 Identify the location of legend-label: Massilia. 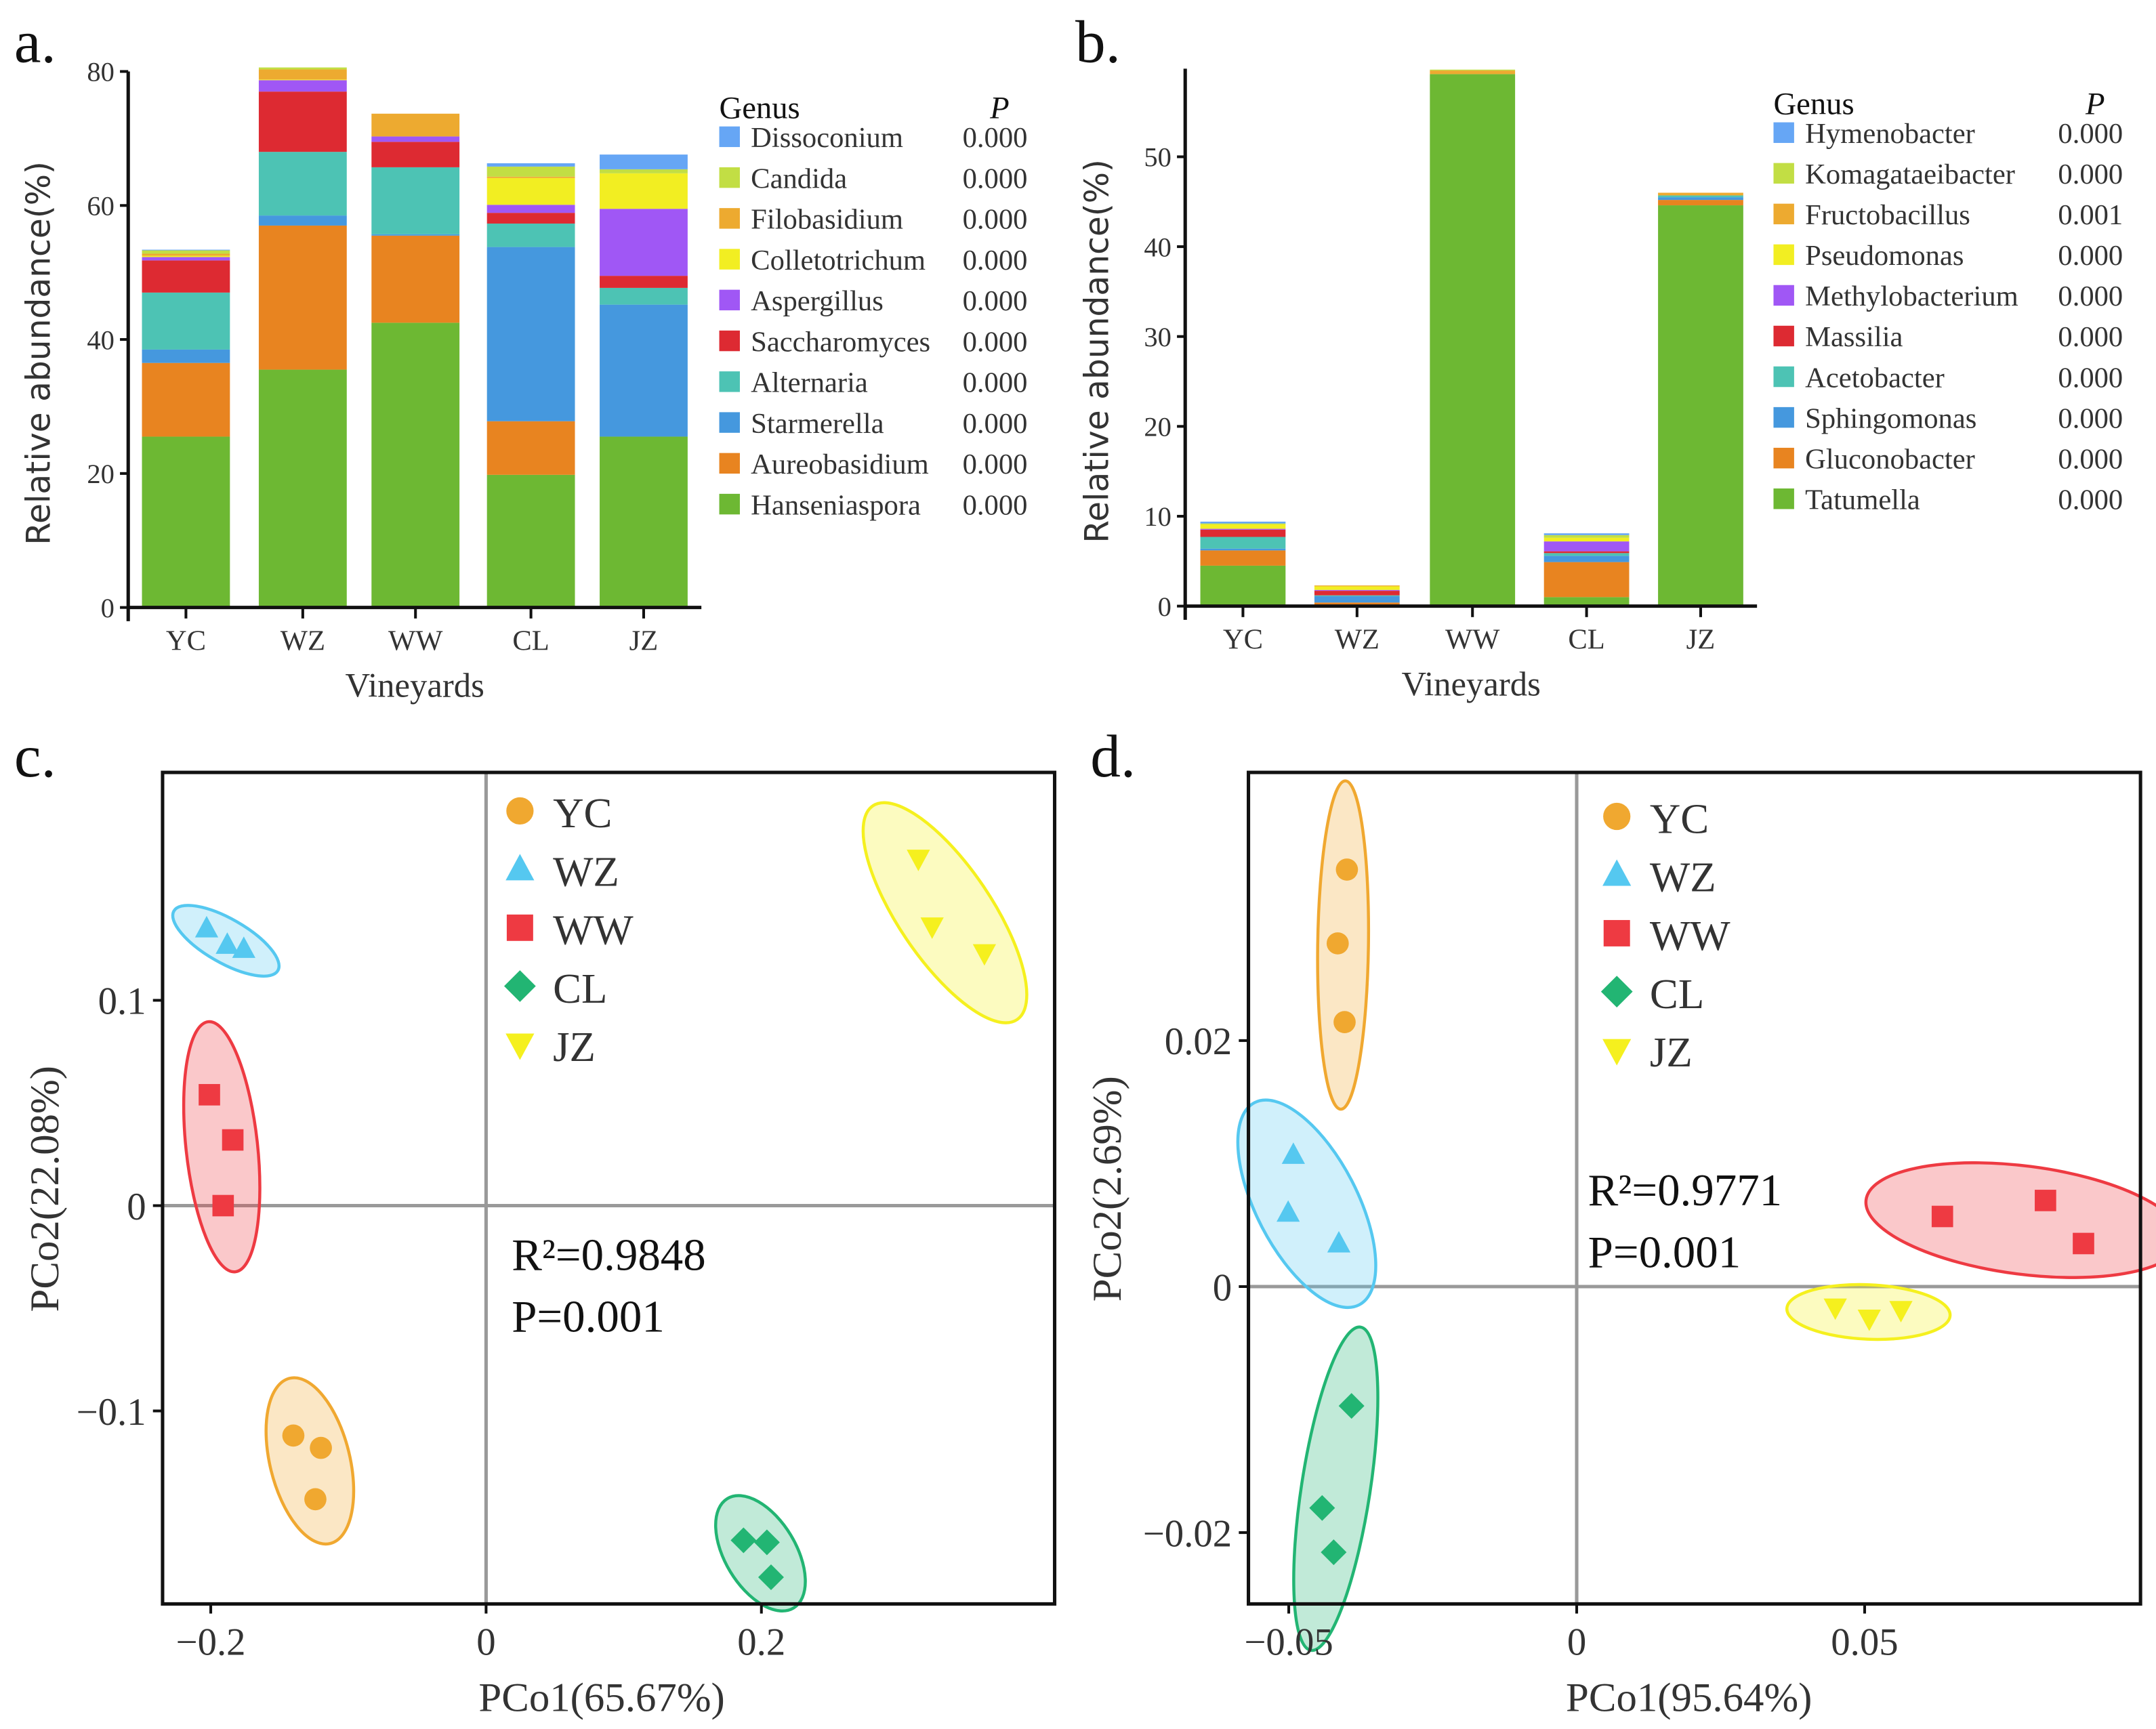
(1854, 337).